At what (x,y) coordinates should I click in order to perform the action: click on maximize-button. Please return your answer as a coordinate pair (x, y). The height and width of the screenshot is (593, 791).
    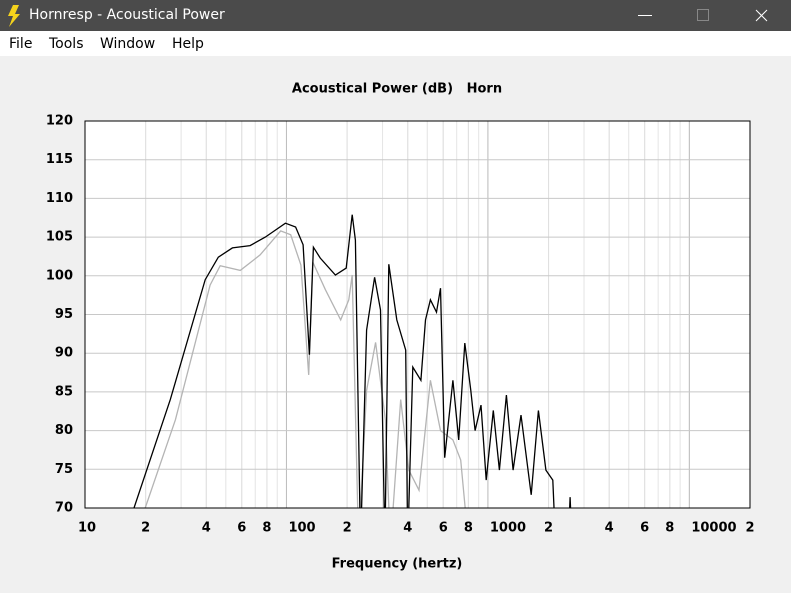
    Looking at the image, I should click on (703, 15).